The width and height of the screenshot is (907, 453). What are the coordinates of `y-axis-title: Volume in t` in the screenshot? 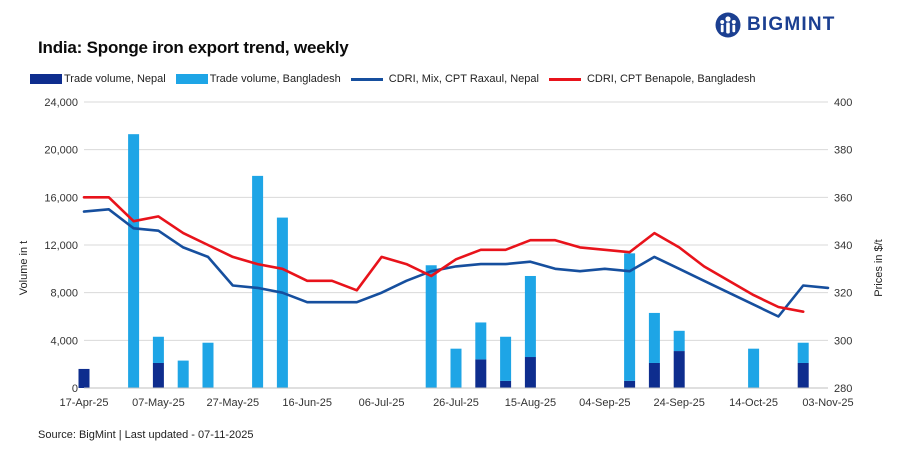 It's located at (24, 268).